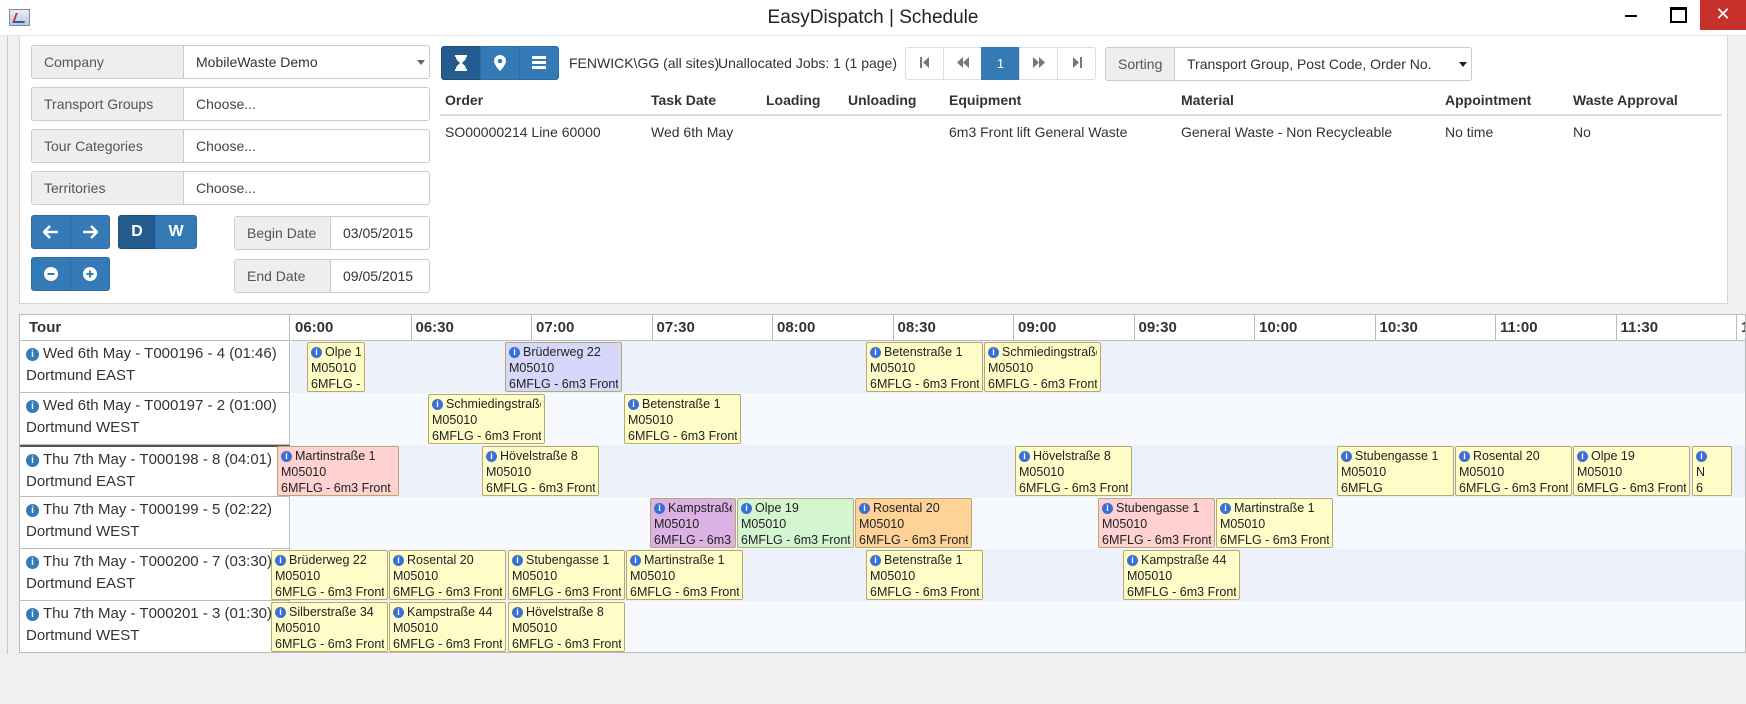 This screenshot has width=1746, height=704. I want to click on previous-button, so click(51, 232).